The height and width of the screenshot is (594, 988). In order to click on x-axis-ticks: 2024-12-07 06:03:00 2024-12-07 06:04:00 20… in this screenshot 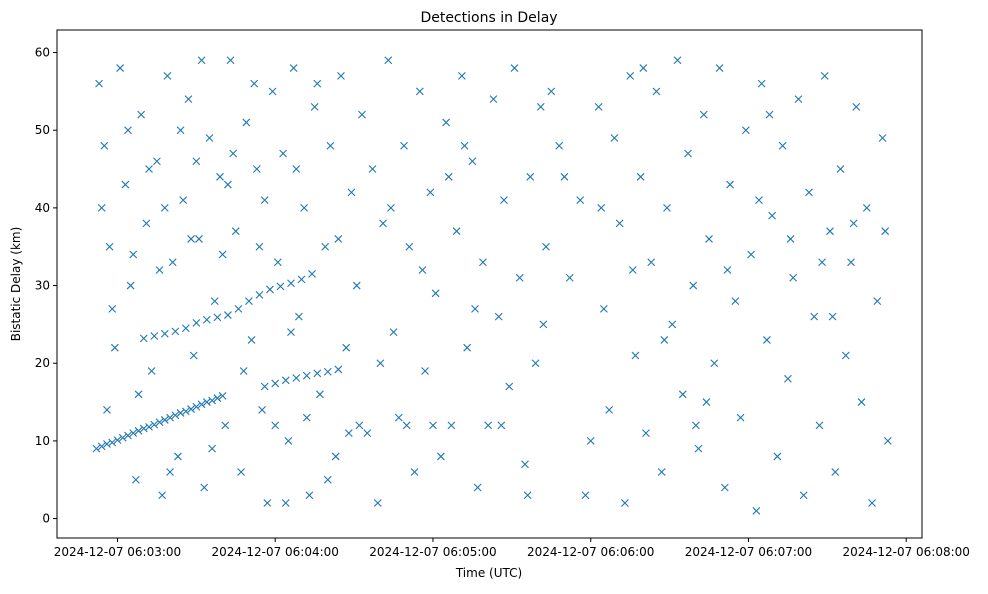, I will do `click(512, 548)`.